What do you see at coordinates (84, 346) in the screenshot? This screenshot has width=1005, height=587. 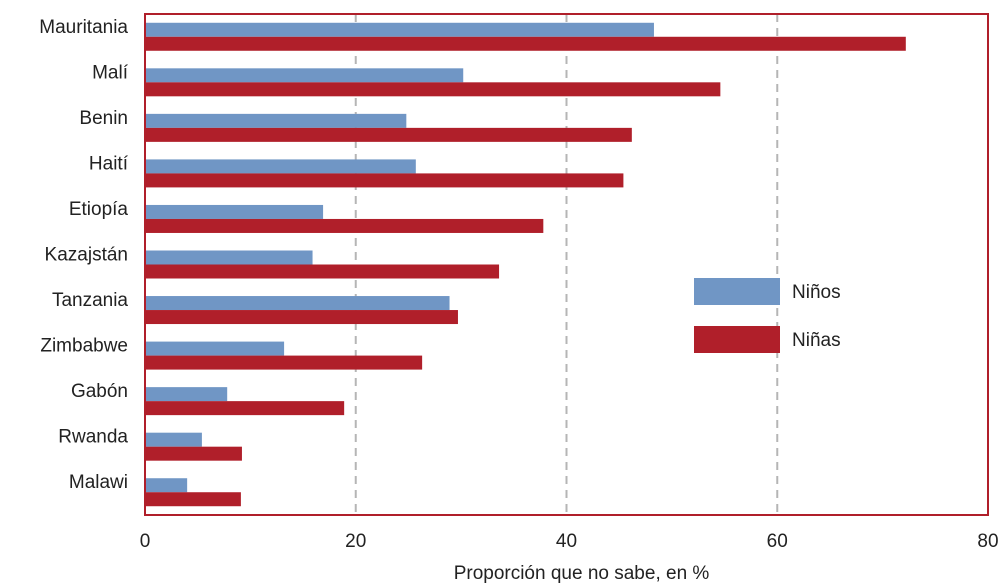 I see `category-label: Zimbabwe` at bounding box center [84, 346].